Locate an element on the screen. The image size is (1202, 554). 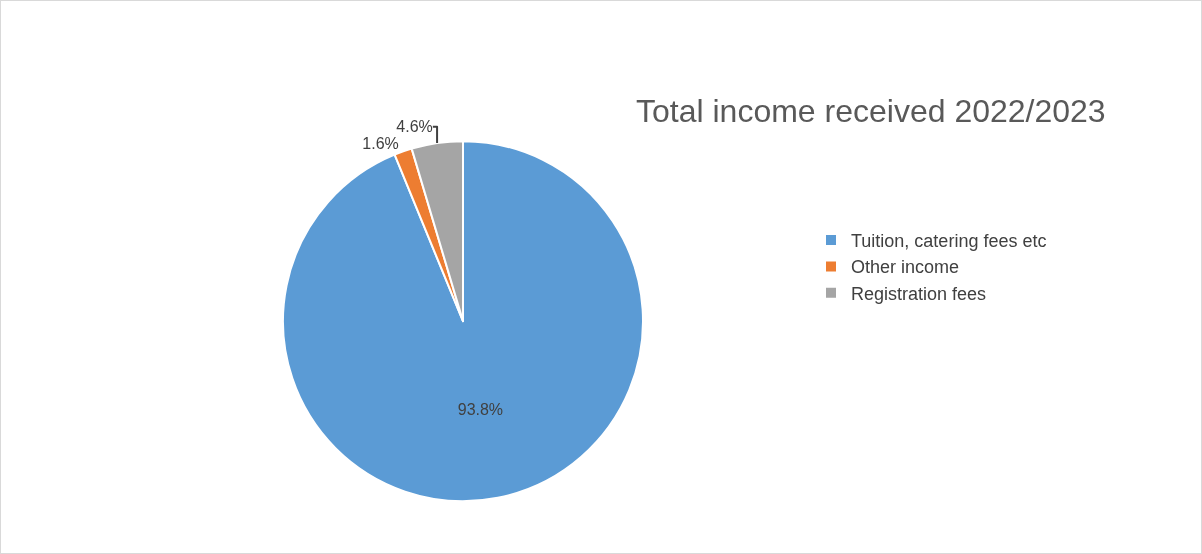
data-label: 4.6% is located at coordinates (414, 127).